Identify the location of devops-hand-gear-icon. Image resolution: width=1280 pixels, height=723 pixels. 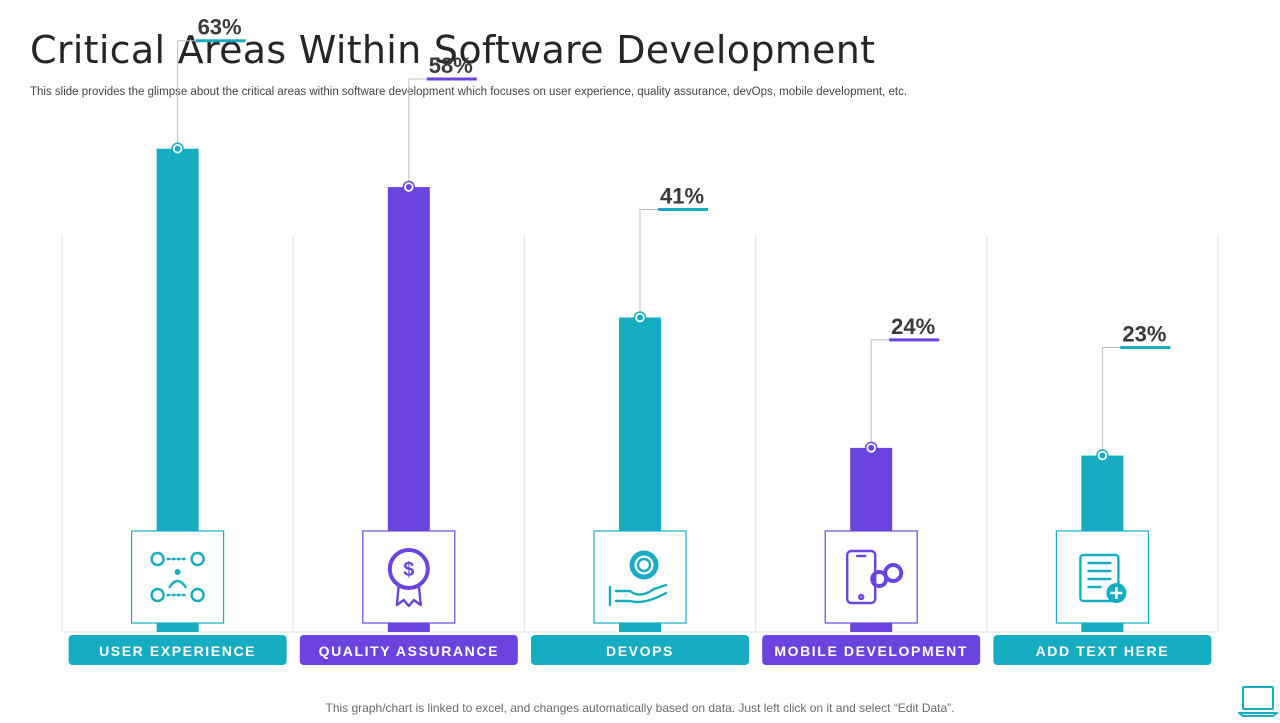
(638, 578).